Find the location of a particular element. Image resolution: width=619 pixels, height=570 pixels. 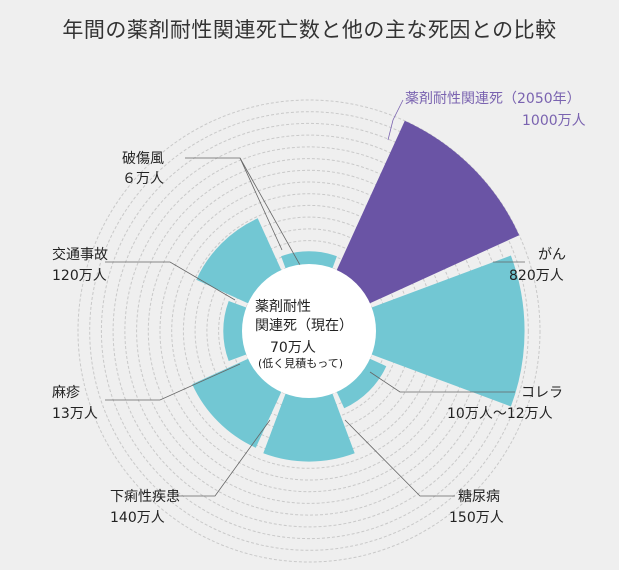

center-label-line1: 薬剤耐性 is located at coordinates (283, 307).